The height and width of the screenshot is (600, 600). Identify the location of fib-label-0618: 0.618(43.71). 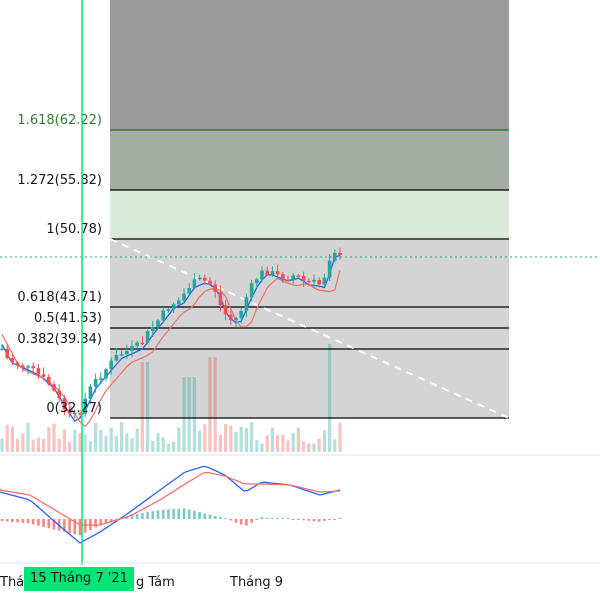
(59, 297).